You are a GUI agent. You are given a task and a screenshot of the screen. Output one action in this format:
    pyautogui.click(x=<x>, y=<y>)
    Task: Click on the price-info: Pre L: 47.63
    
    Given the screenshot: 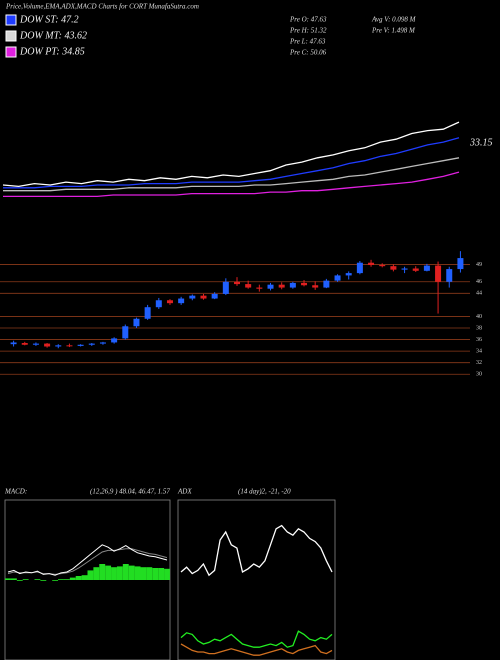 What is the action you would take?
    pyautogui.click(x=307, y=42)
    